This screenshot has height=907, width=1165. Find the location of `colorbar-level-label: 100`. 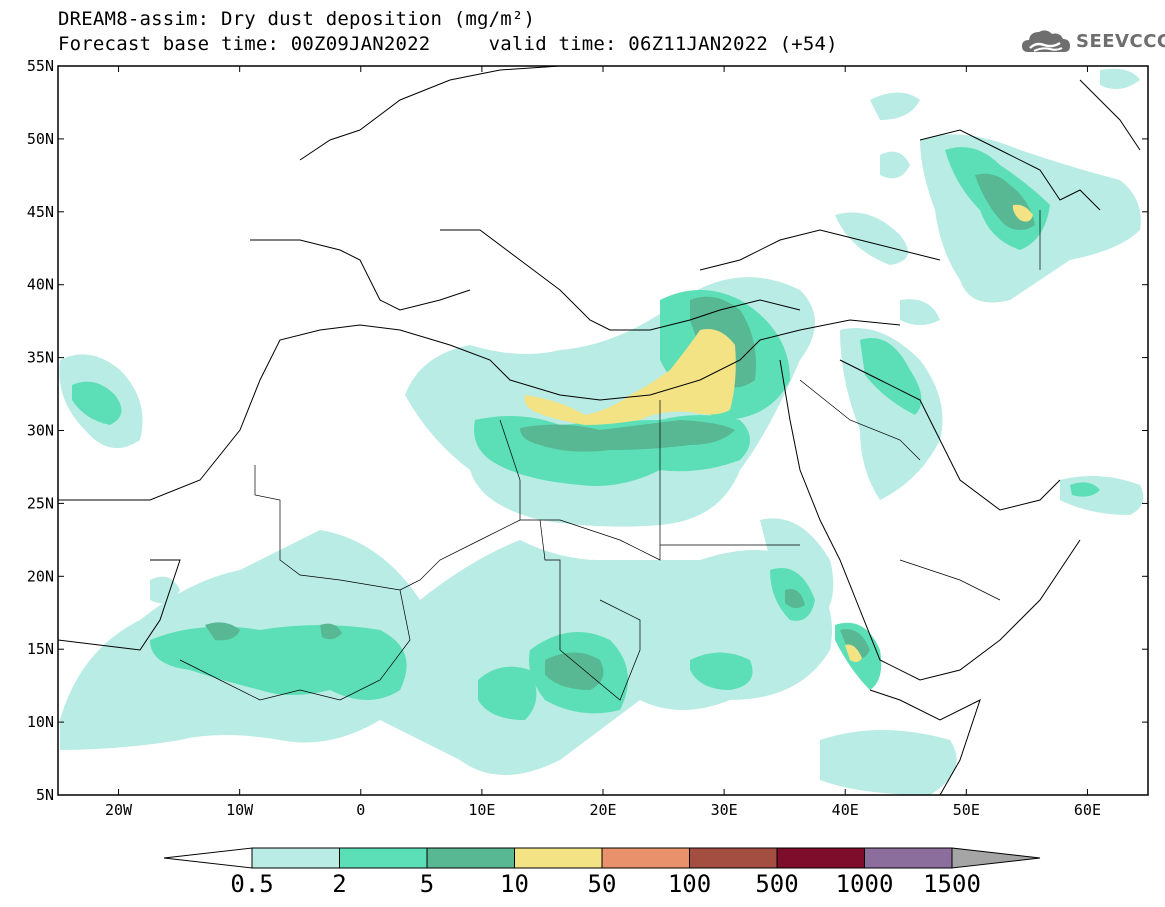

colorbar-level-label: 100 is located at coordinates (689, 884).